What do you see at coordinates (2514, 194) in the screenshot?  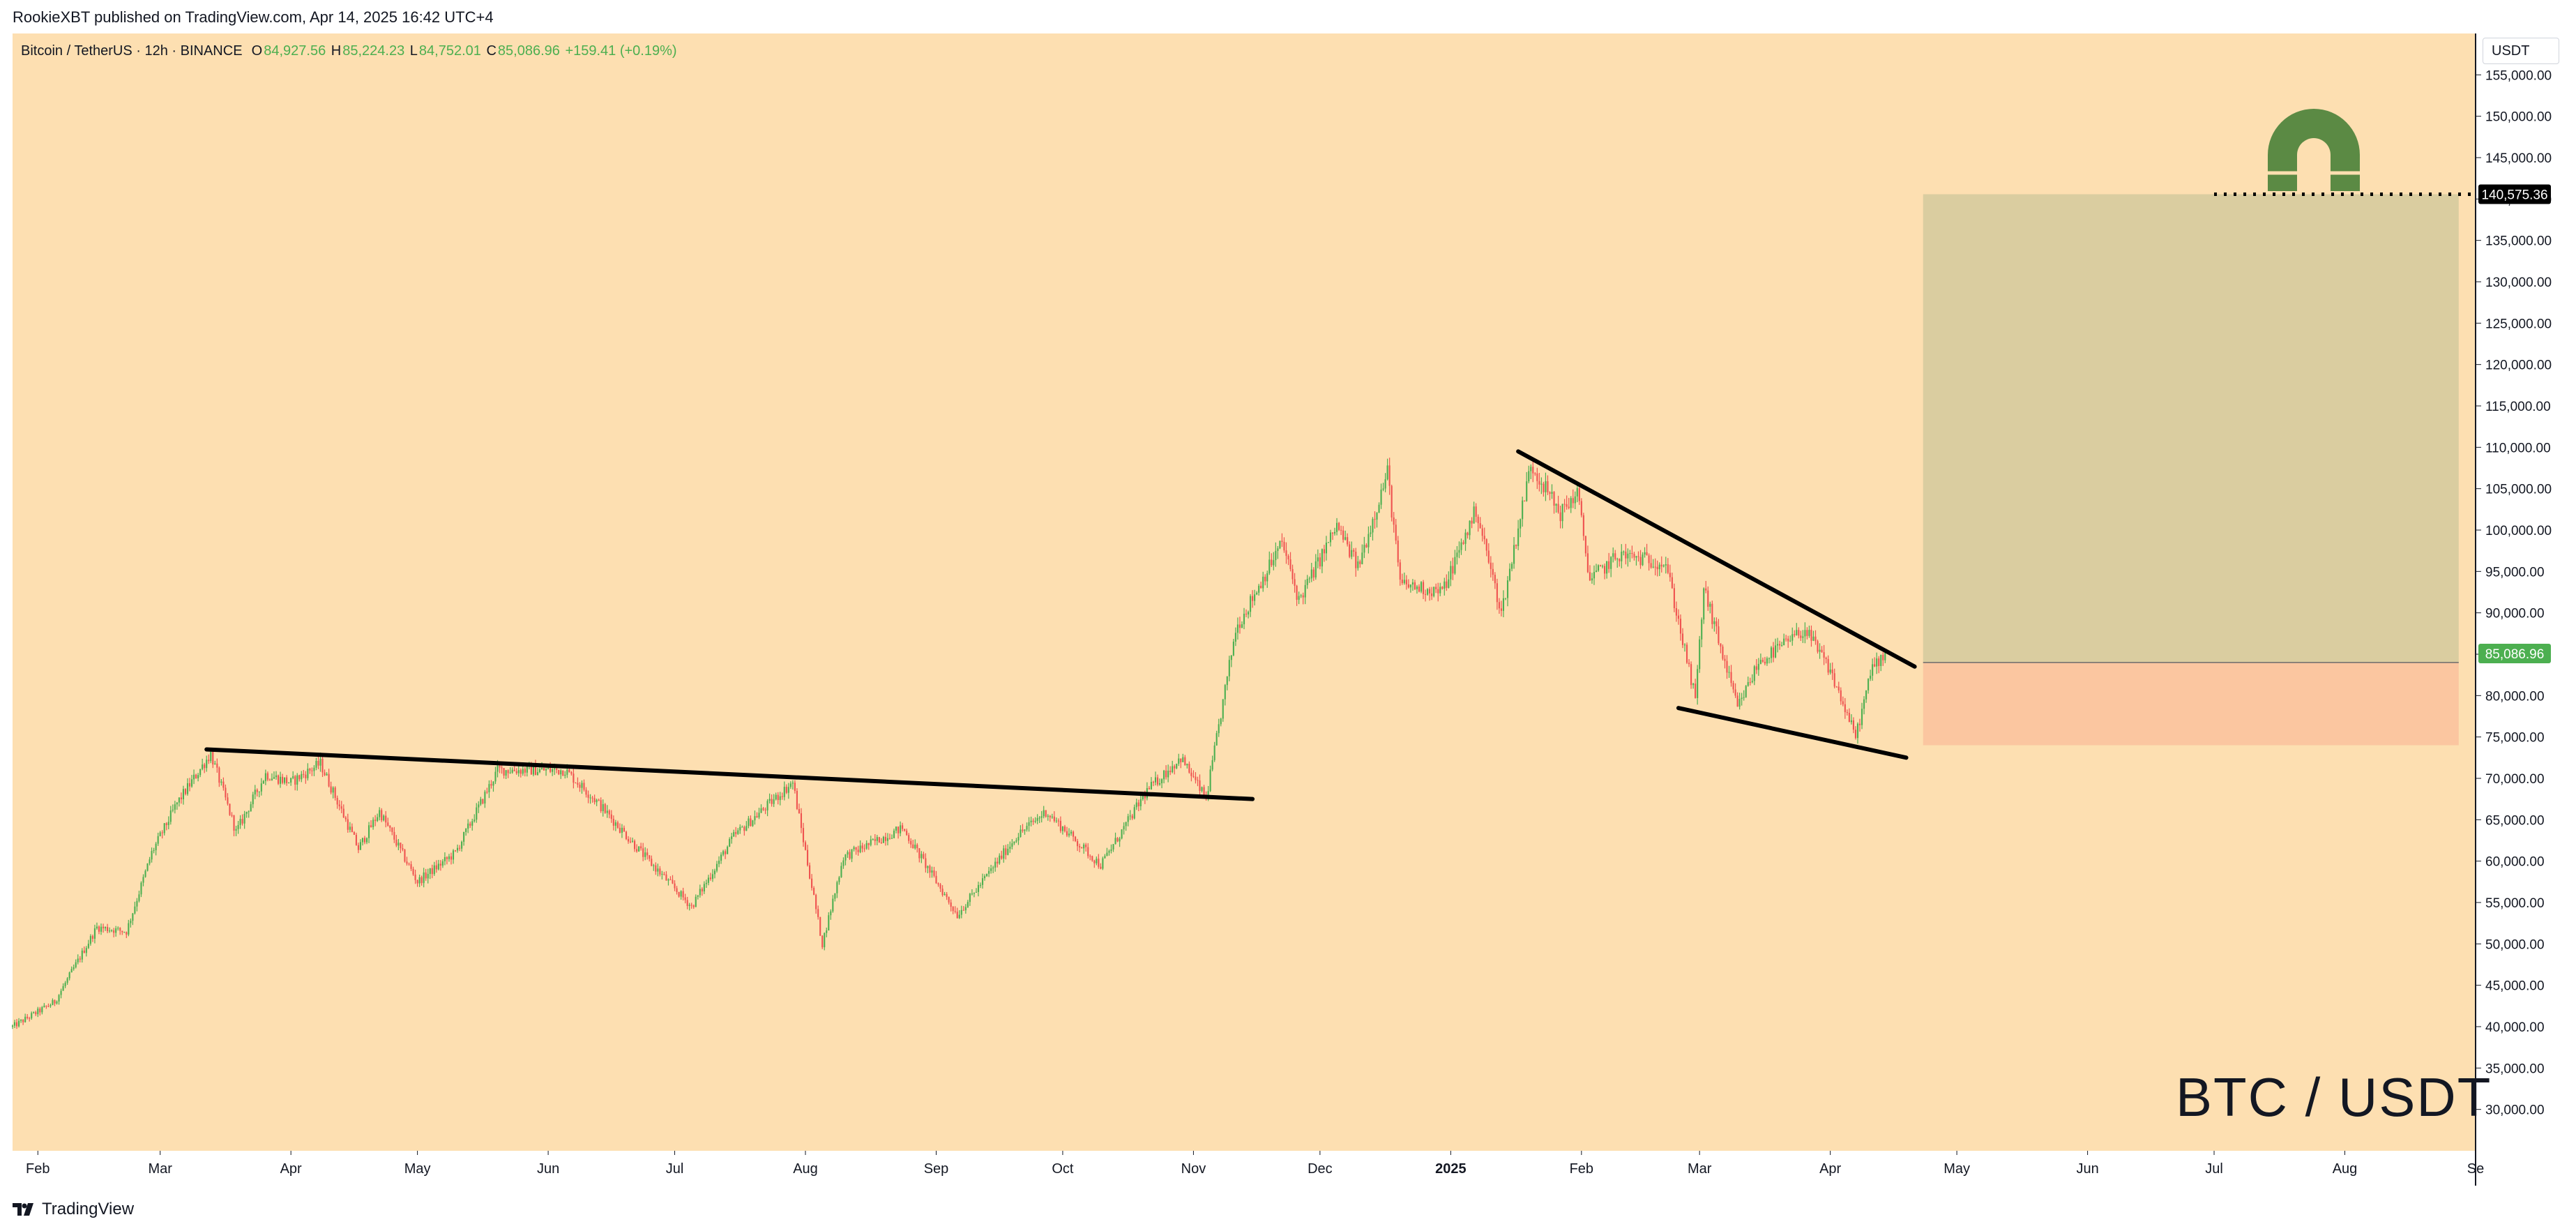 I see `target-price-label-box` at bounding box center [2514, 194].